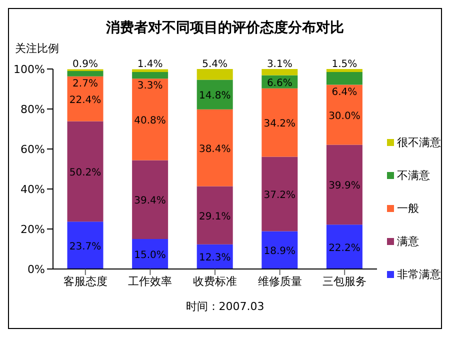  I want to click on data-label: 40.8%, so click(150, 120).